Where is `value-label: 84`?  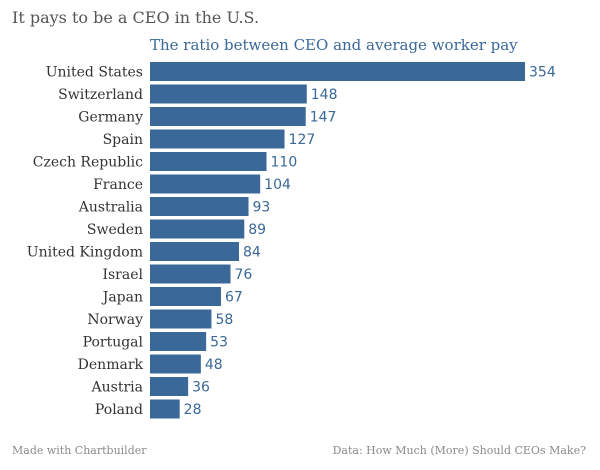
value-label: 84 is located at coordinates (252, 253).